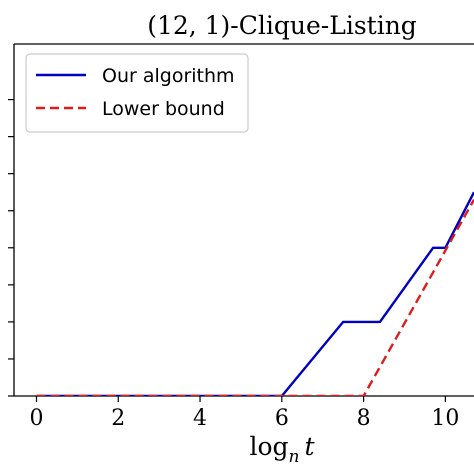 Image resolution: width=474 pixels, height=474 pixels. What do you see at coordinates (268, 446) in the screenshot?
I see `x-axis-label-log: log` at bounding box center [268, 446].